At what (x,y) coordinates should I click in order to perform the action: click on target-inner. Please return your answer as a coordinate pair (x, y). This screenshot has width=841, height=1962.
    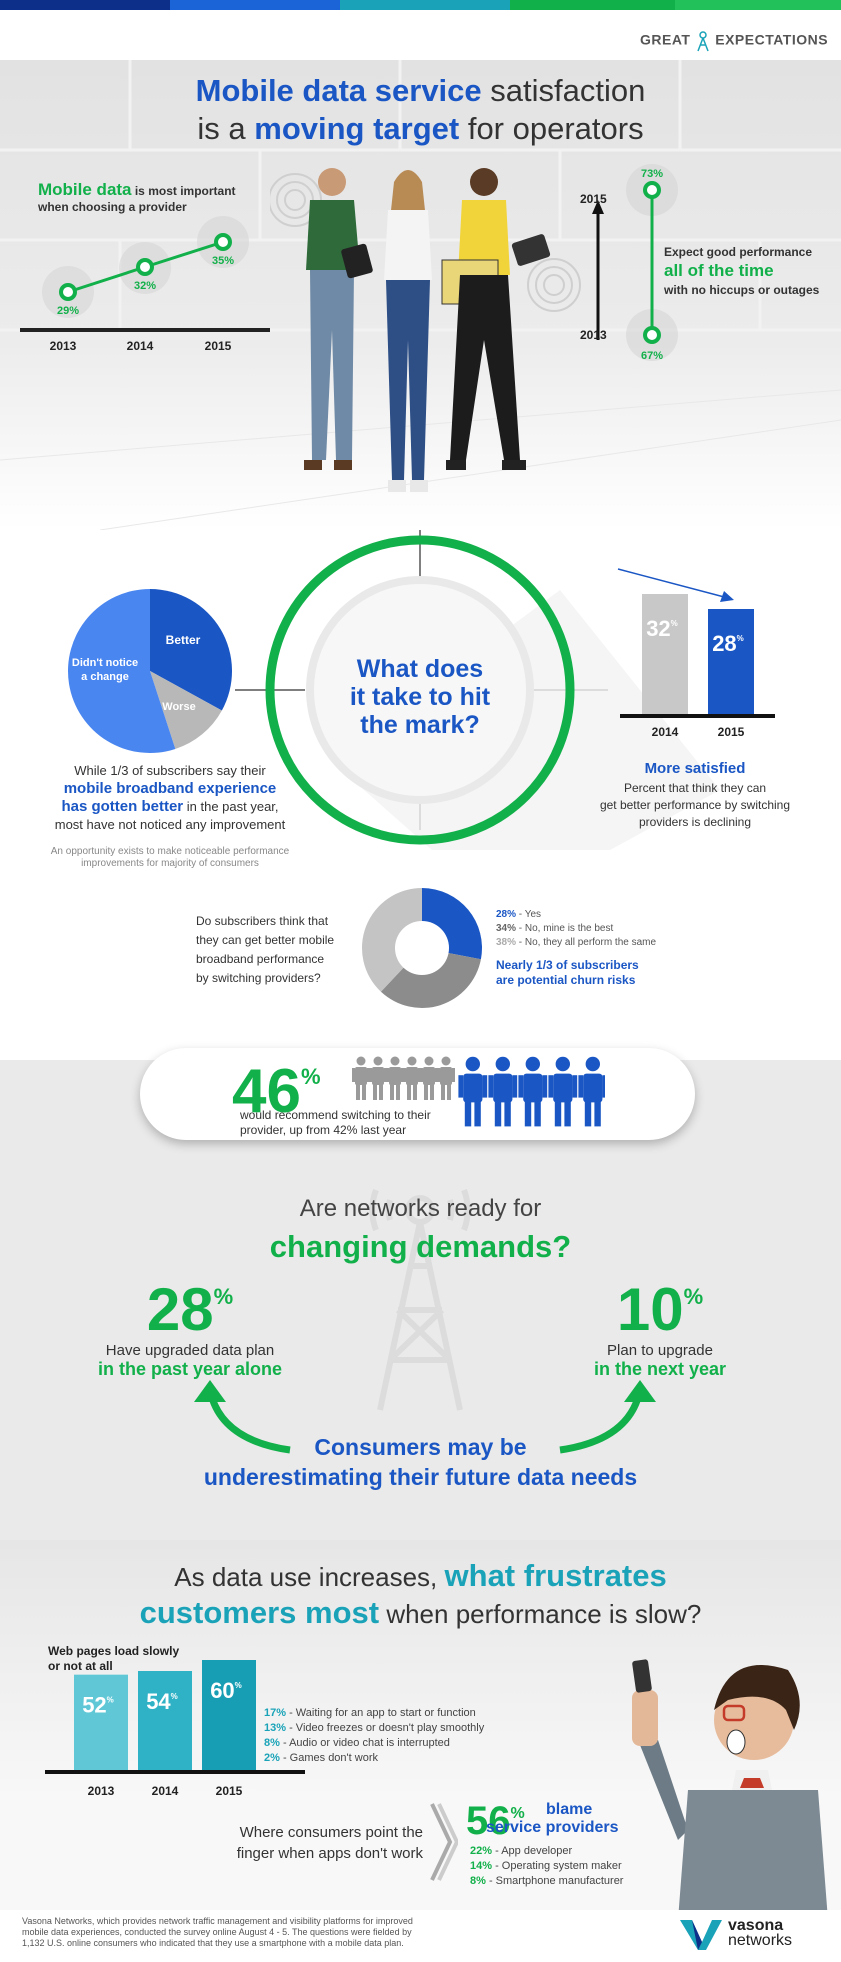
    Looking at the image, I should click on (420, 690).